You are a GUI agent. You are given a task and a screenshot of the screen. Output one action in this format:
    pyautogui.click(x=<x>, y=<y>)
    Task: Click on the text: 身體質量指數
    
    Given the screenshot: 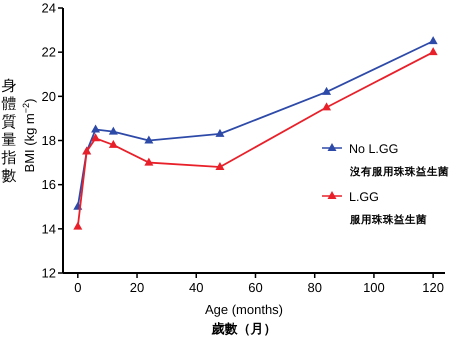 What is the action you would take?
    pyautogui.click(x=8, y=130)
    